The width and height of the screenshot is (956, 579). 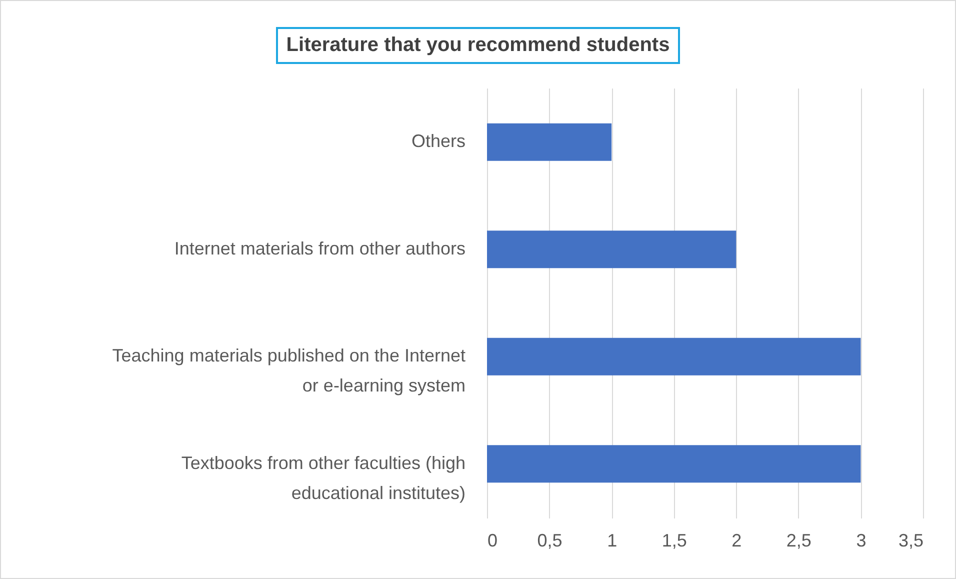 What do you see at coordinates (799, 540) in the screenshot?
I see `x-tick-label: 2,5` at bounding box center [799, 540].